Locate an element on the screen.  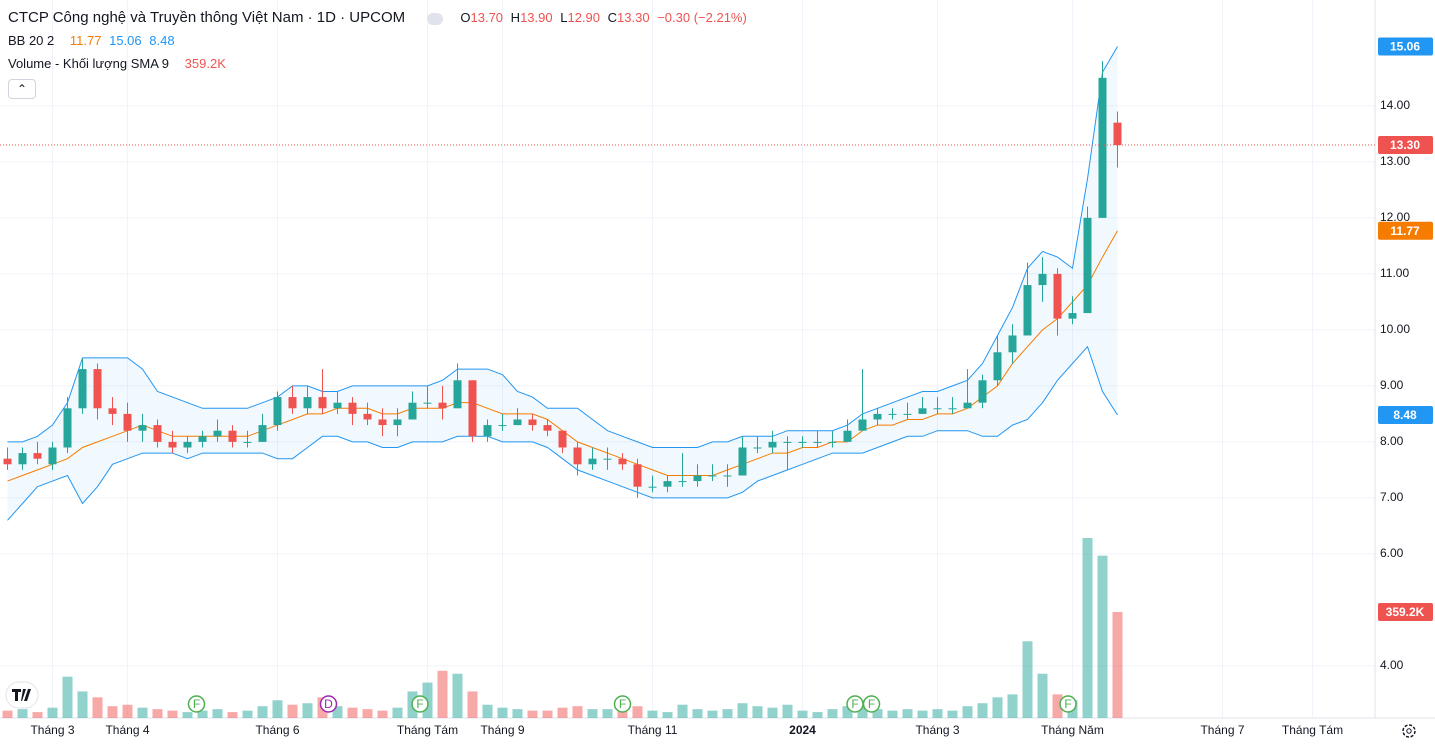
y-tick-label: 6.00 is located at coordinates (1392, 553).